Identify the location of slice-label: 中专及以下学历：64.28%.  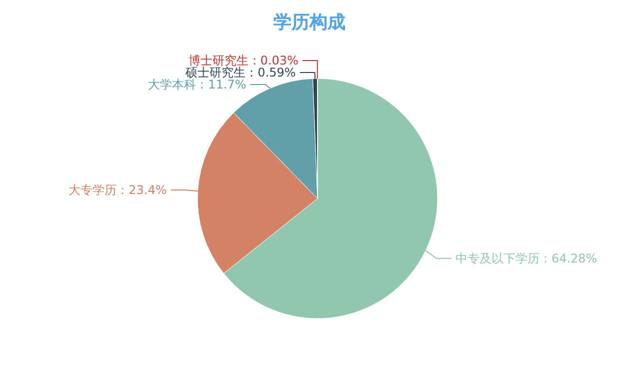
(526, 258).